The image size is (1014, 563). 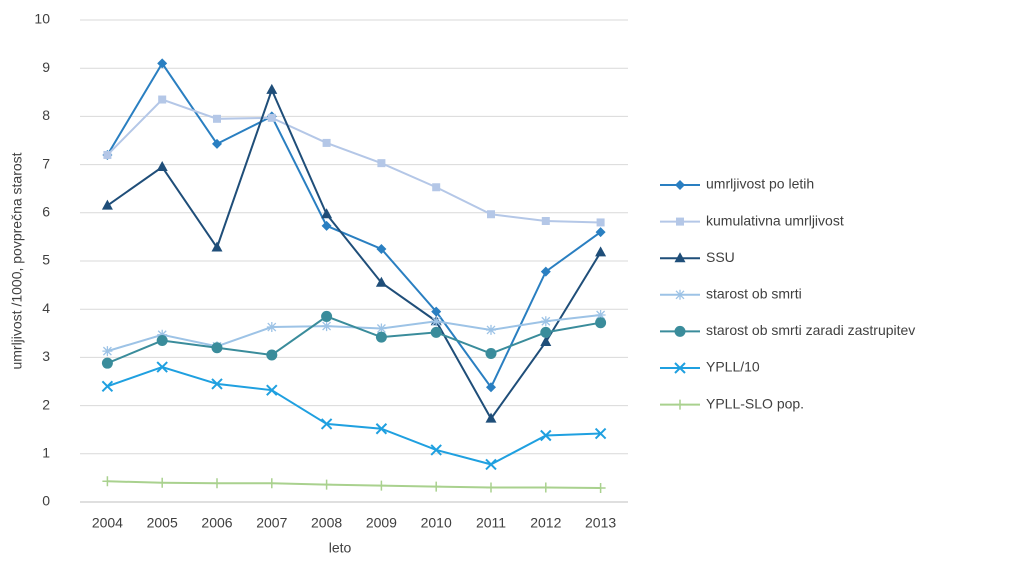 What do you see at coordinates (17, 260) in the screenshot?
I see `y-axis-label: umrljivost /1000, povprečna starost` at bounding box center [17, 260].